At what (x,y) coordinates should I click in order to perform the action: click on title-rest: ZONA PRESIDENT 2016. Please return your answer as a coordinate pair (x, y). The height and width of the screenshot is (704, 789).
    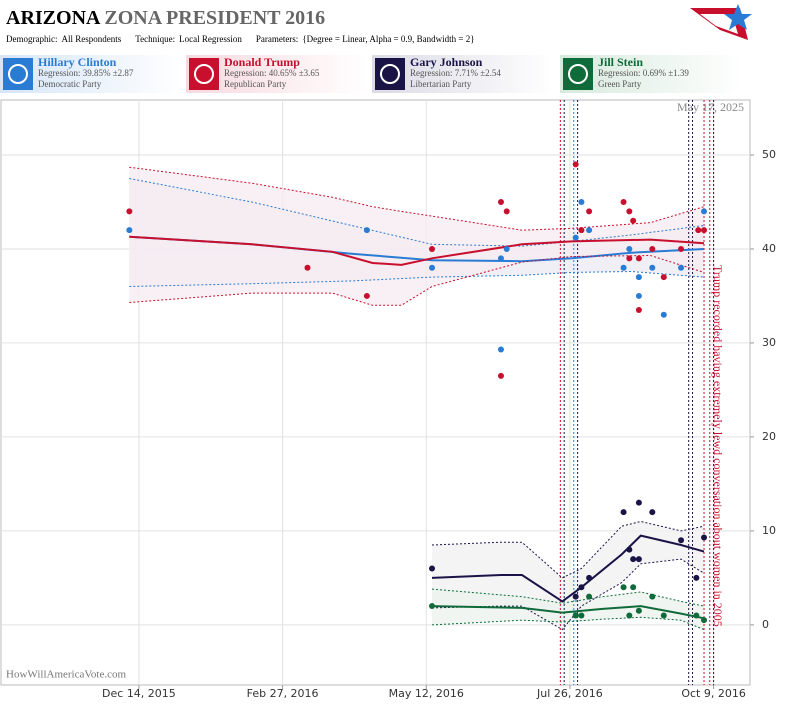
    Looking at the image, I should click on (214, 18).